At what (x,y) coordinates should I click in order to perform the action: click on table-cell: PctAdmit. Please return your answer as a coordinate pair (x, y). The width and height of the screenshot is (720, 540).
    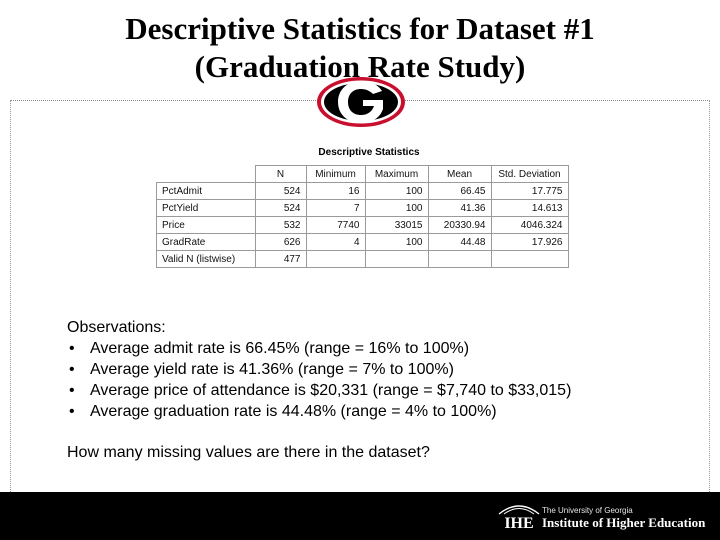
    Looking at the image, I should click on (206, 191).